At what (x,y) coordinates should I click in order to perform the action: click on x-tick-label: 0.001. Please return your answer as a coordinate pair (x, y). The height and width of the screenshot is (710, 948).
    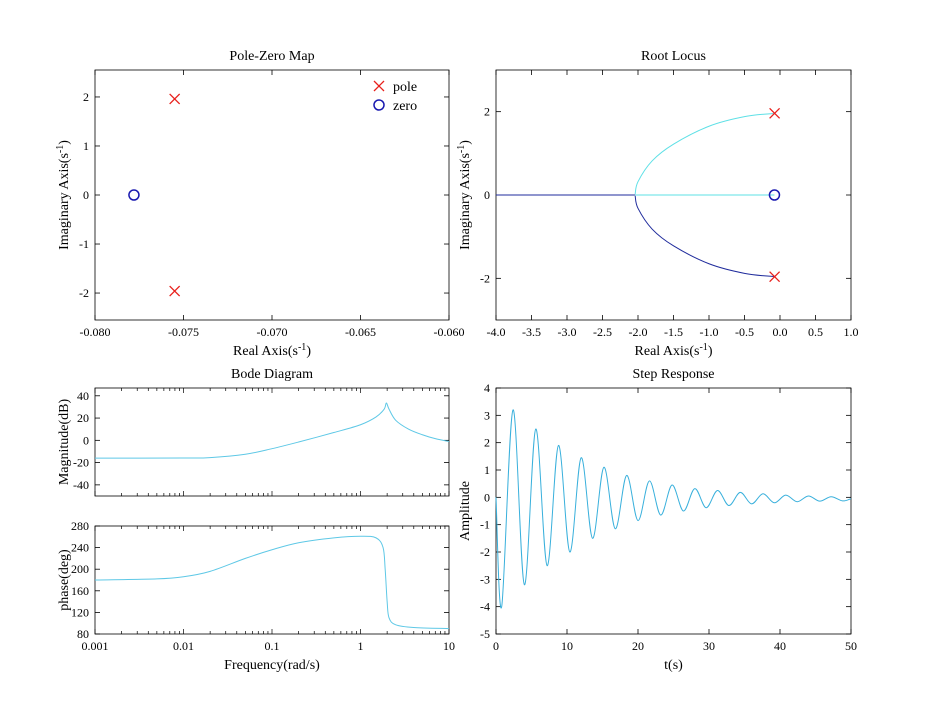
    Looking at the image, I should click on (95, 646).